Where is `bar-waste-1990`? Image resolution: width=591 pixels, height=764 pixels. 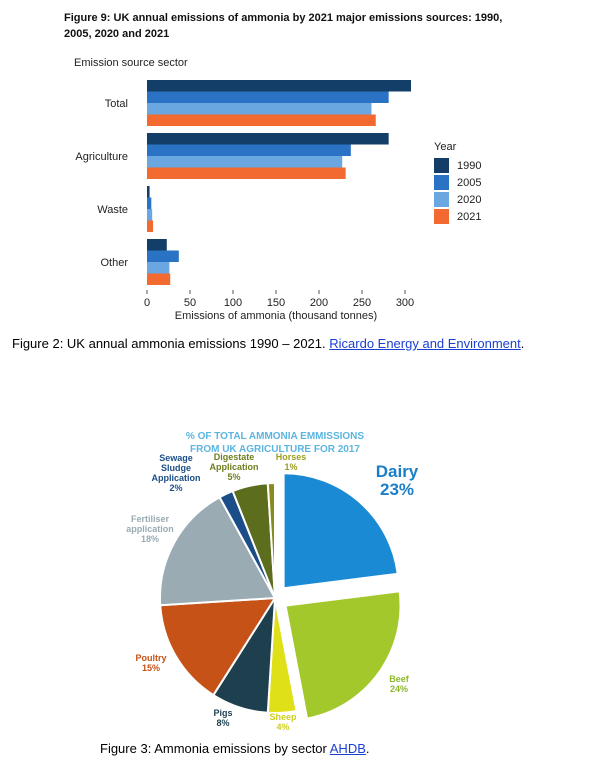 bar-waste-1990 is located at coordinates (148, 192).